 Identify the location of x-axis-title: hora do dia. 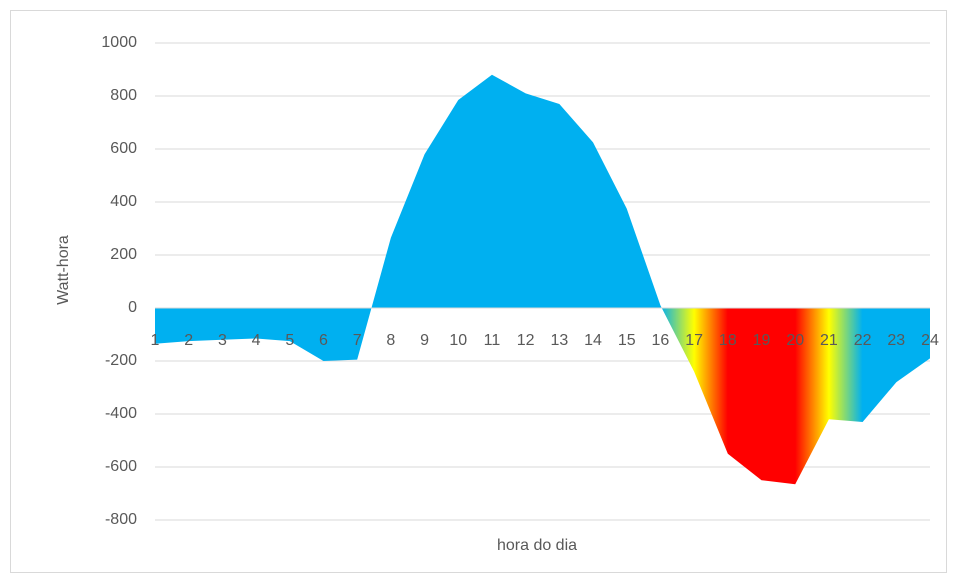
(537, 545).